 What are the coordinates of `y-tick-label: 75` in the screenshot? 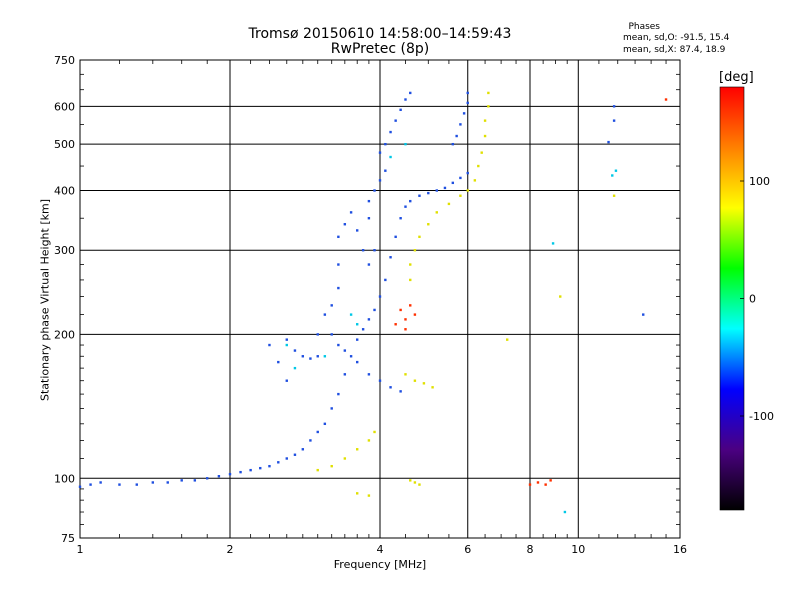 It's located at (68, 538).